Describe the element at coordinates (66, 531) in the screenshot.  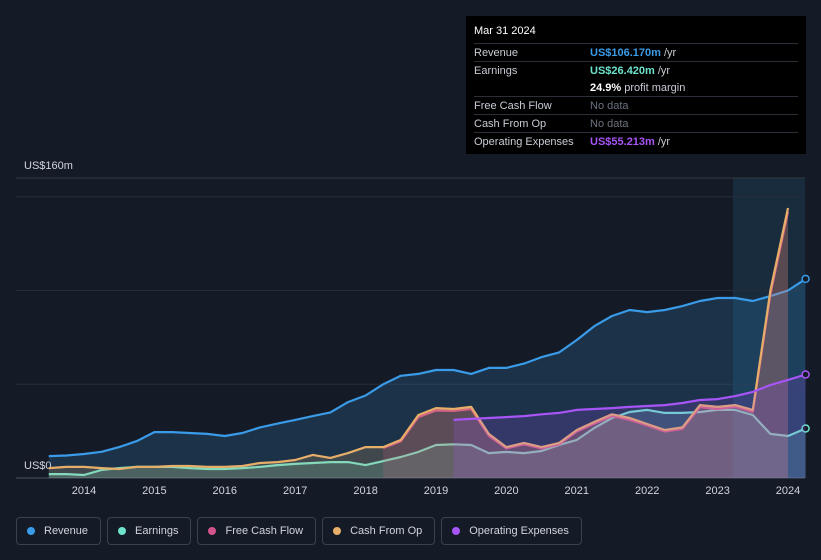
I see `legend-label: Revenue` at that location.